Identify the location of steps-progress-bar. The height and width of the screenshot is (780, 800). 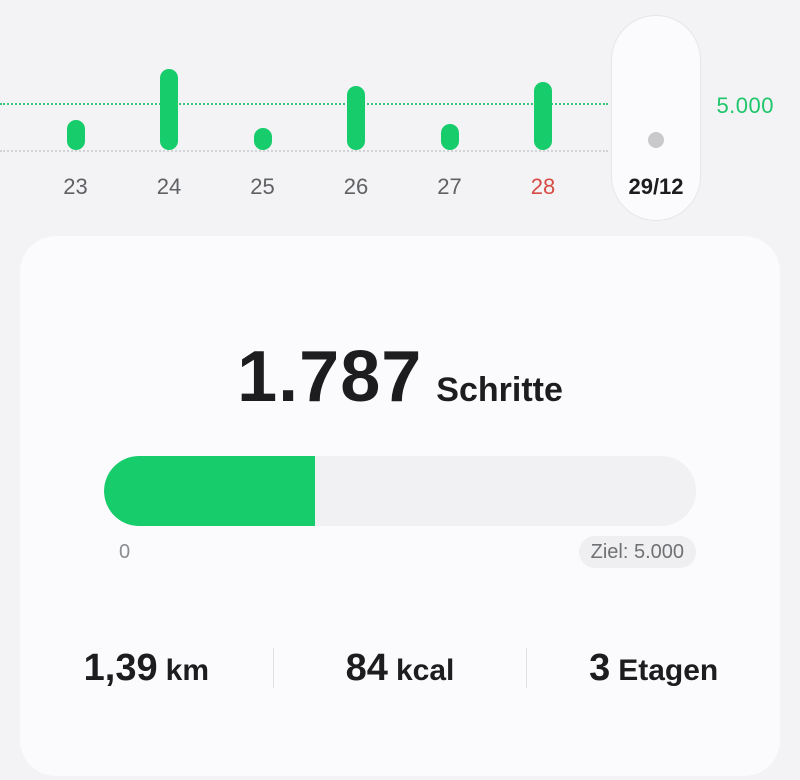
(400, 491).